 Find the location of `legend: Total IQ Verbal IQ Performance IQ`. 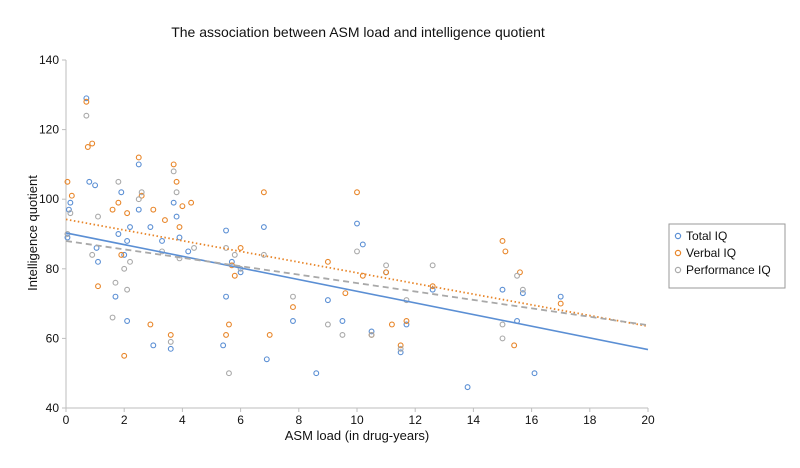

legend: Total IQ Verbal IQ Performance IQ is located at coordinates (727, 256).